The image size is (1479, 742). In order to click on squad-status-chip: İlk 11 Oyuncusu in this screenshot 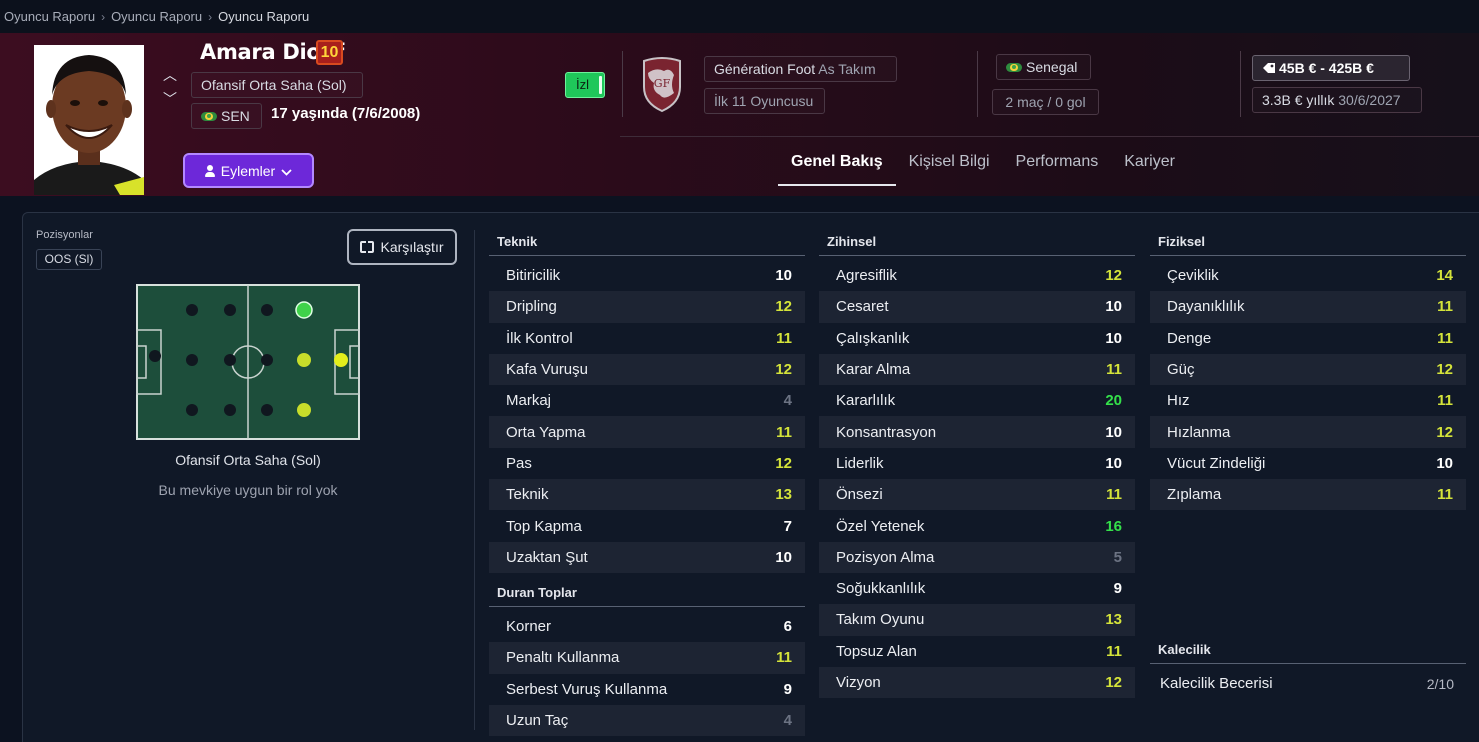, I will do `click(764, 101)`.